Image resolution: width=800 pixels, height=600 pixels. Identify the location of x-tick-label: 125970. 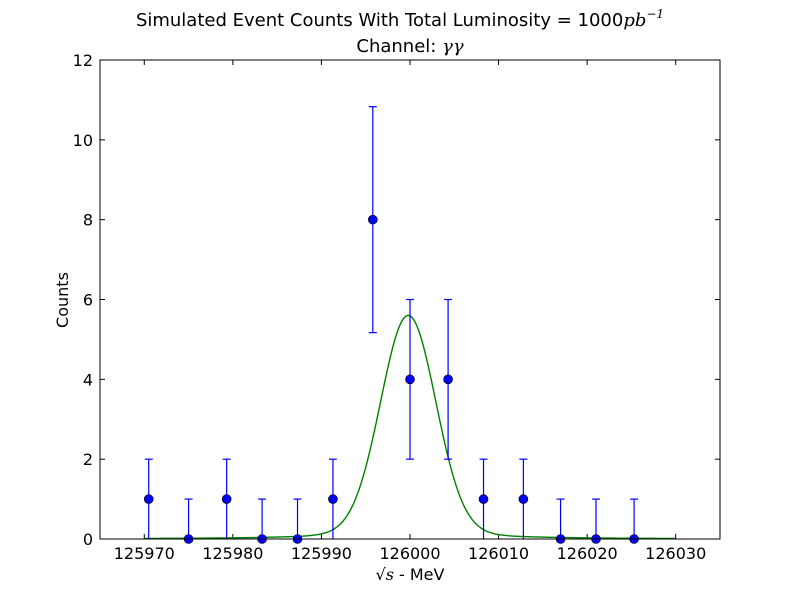
(144, 553).